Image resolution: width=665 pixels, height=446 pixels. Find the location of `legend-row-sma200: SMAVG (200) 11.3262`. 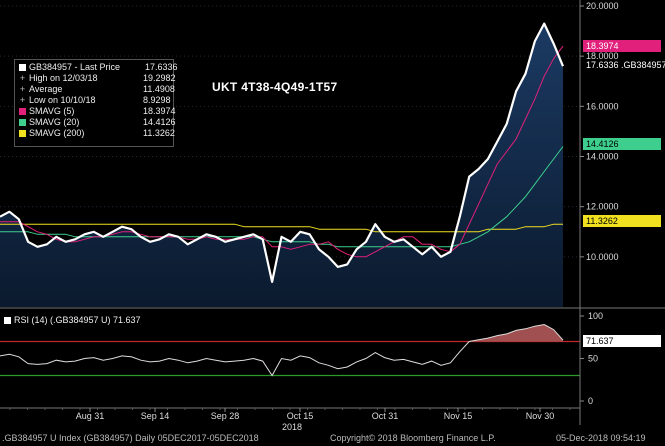

legend-row-sma200: SMAVG (200) 11.3262 is located at coordinates (97, 133).